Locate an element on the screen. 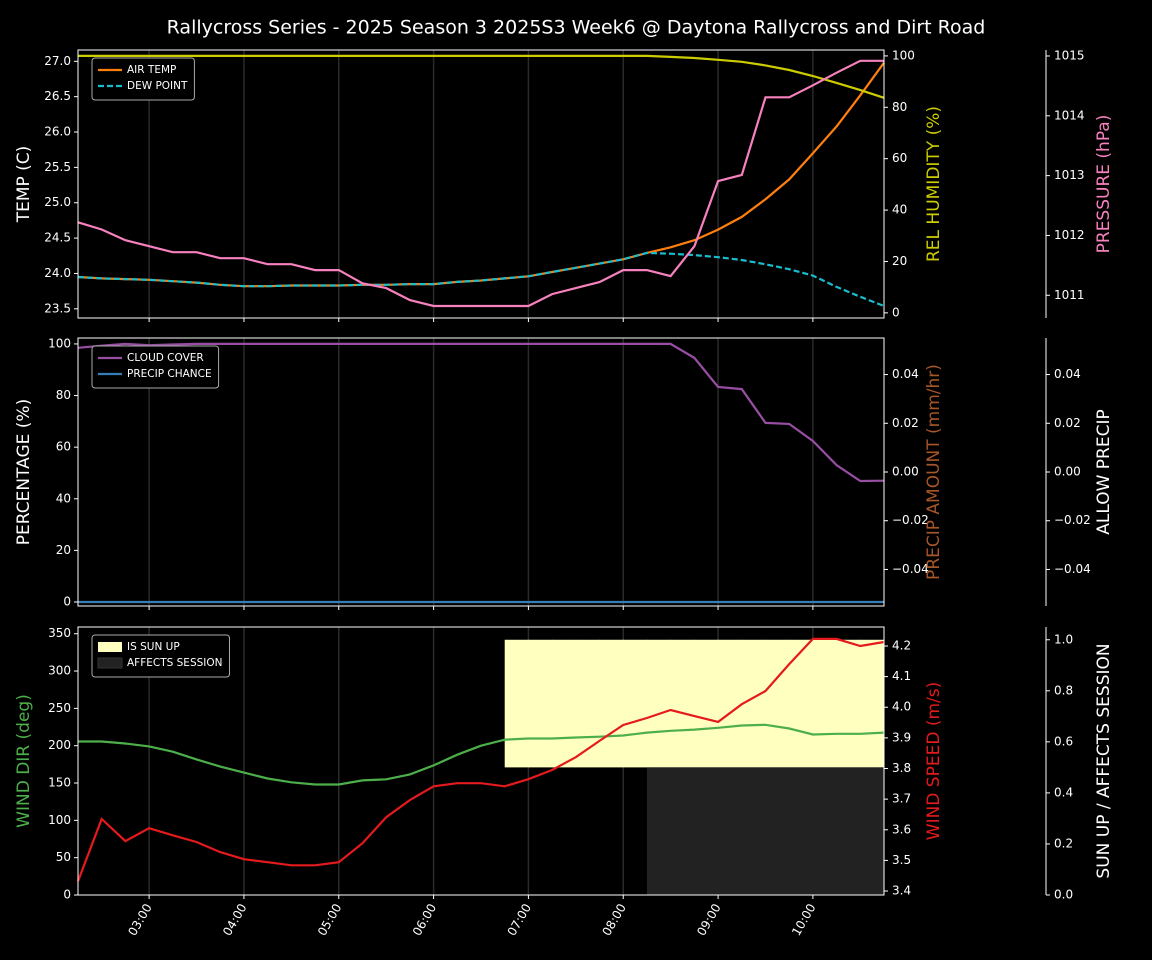  y-tick-label: 23.5 is located at coordinates (57, 308).